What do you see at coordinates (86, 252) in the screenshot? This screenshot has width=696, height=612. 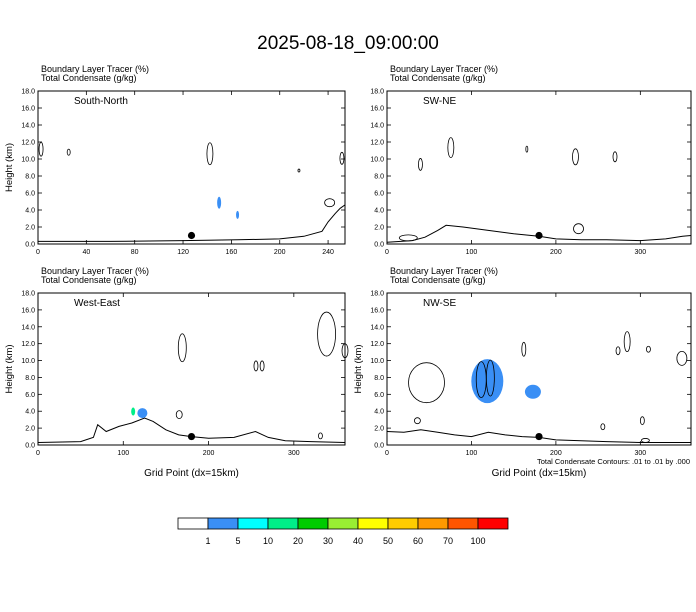 I see `x-tick-label: 40` at bounding box center [86, 252].